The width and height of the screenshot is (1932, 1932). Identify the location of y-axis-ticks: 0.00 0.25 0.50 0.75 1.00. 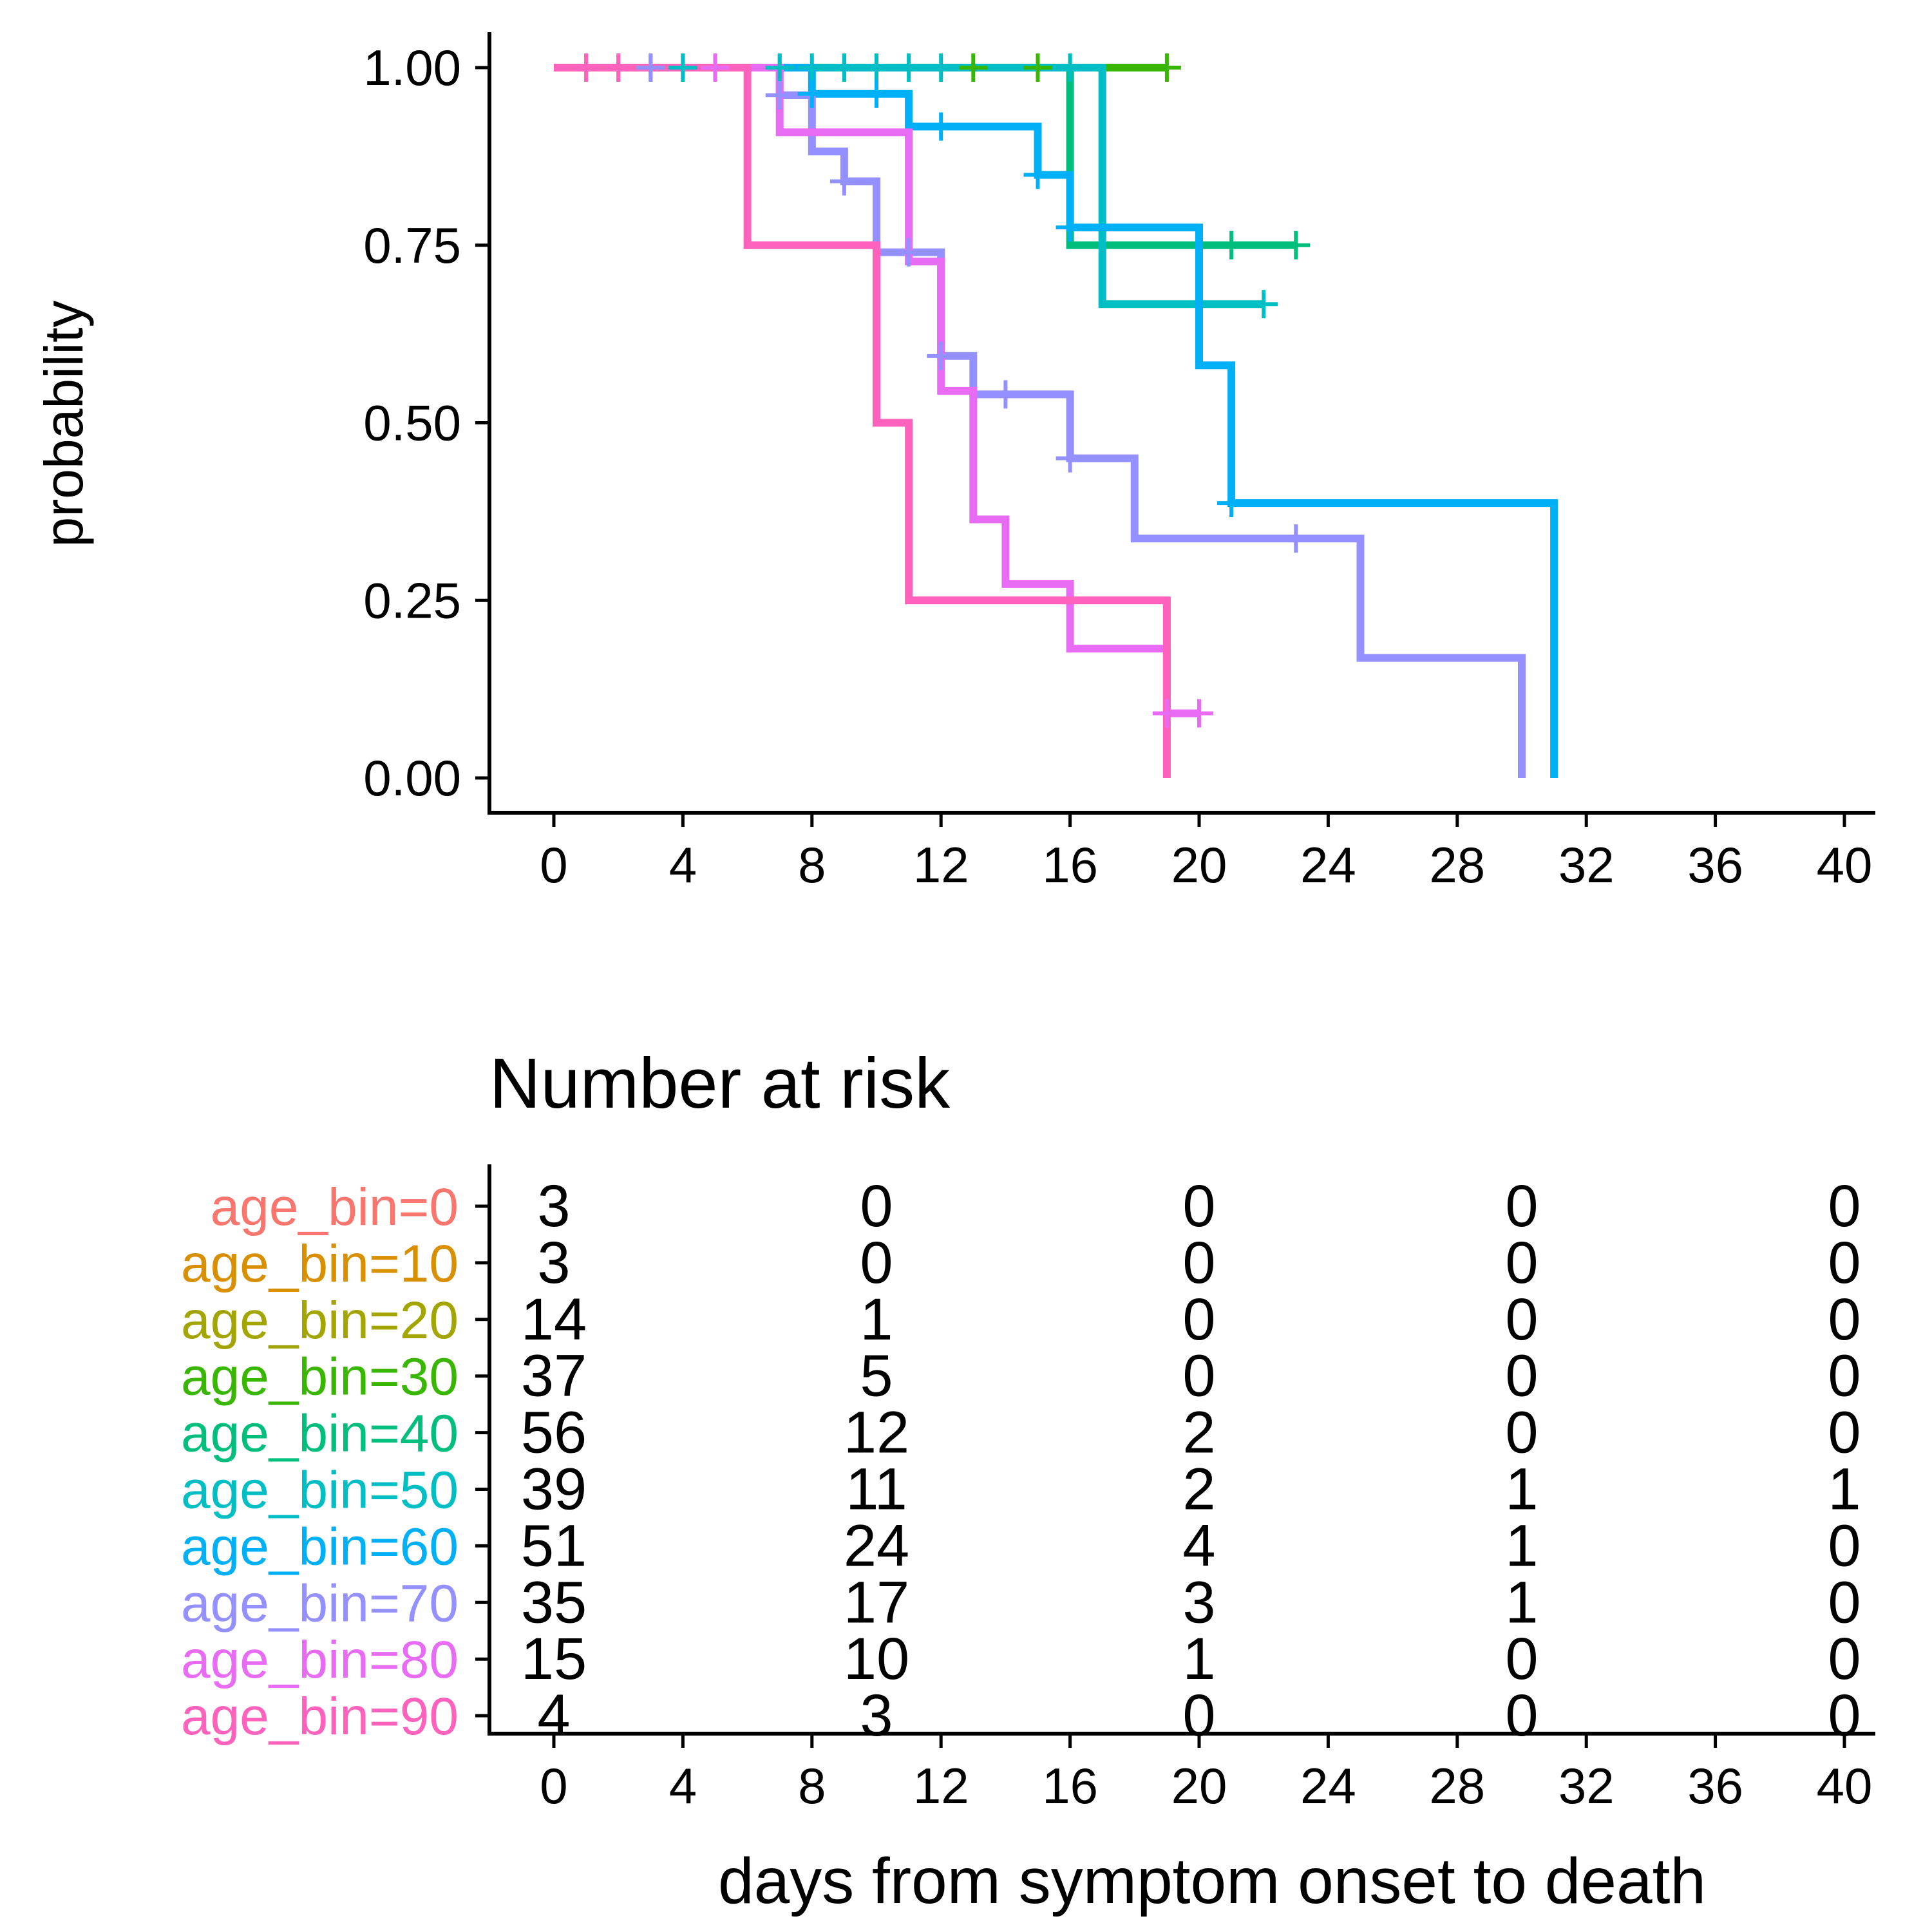
(426, 422).